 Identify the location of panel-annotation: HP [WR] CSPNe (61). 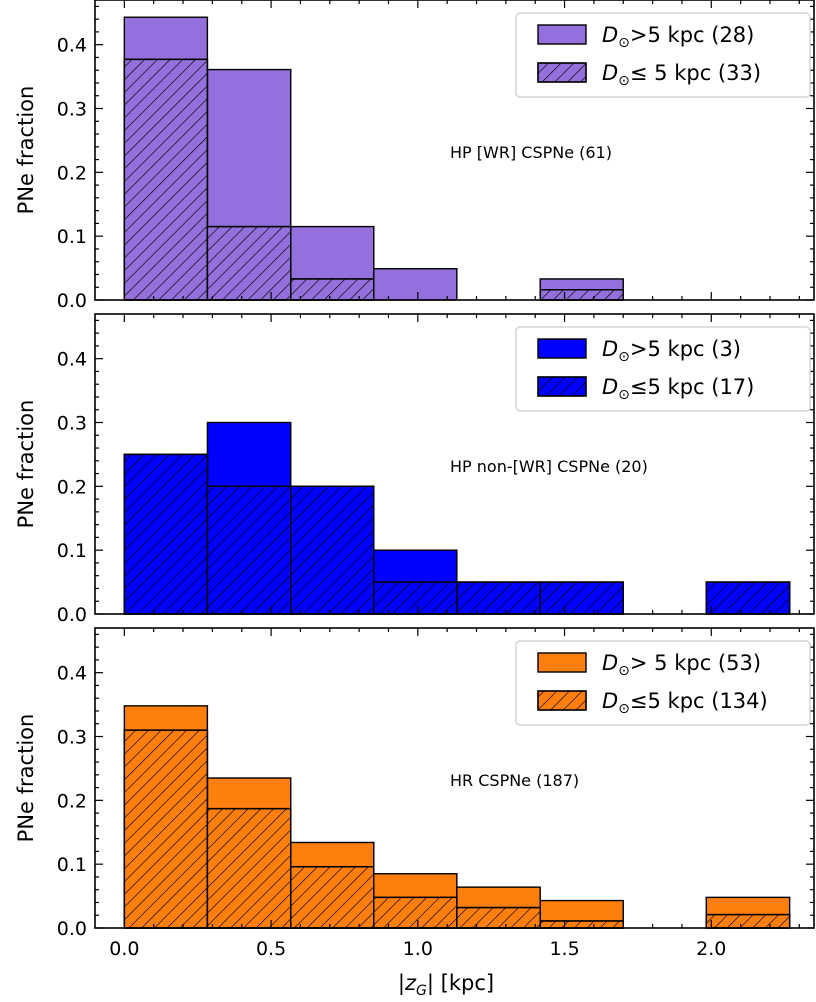
(531, 152).